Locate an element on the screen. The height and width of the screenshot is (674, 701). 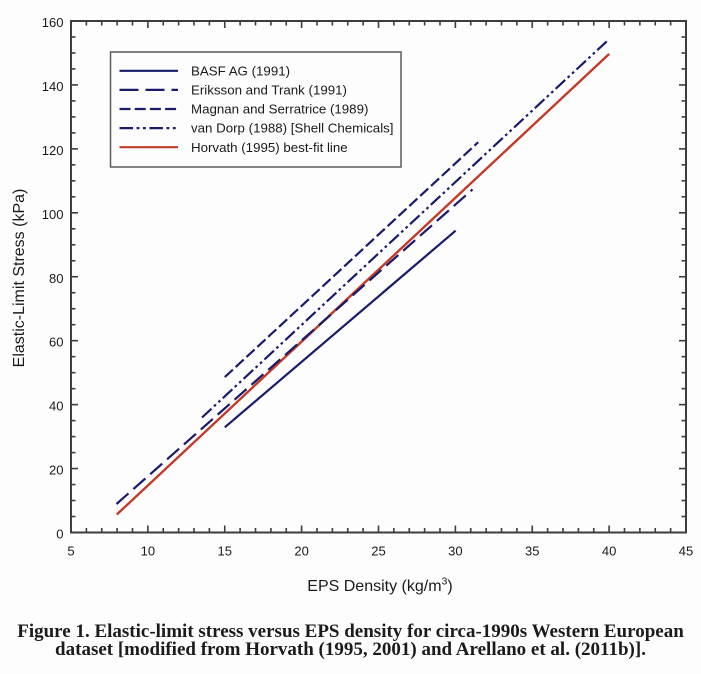
svg-text: 5 is located at coordinates (70, 551).